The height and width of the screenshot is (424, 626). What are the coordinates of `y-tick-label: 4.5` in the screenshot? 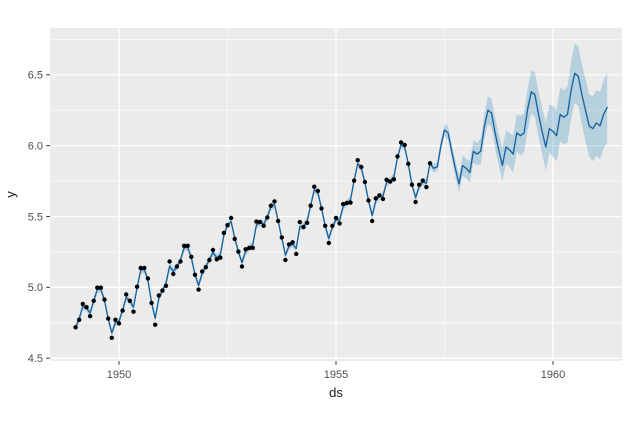 It's located at (35, 359).